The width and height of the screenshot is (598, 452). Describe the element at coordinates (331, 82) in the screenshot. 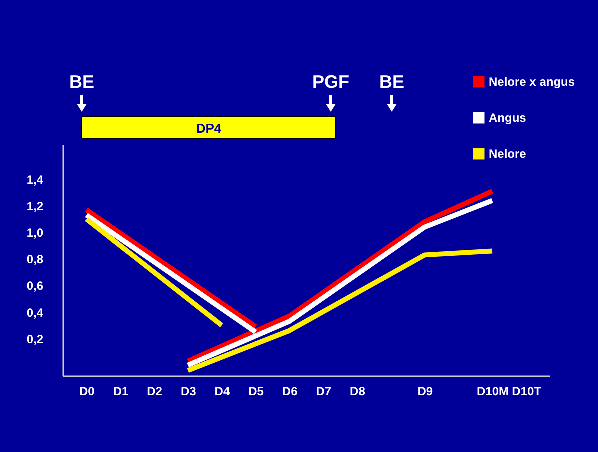

I see `text: PGF` at that location.